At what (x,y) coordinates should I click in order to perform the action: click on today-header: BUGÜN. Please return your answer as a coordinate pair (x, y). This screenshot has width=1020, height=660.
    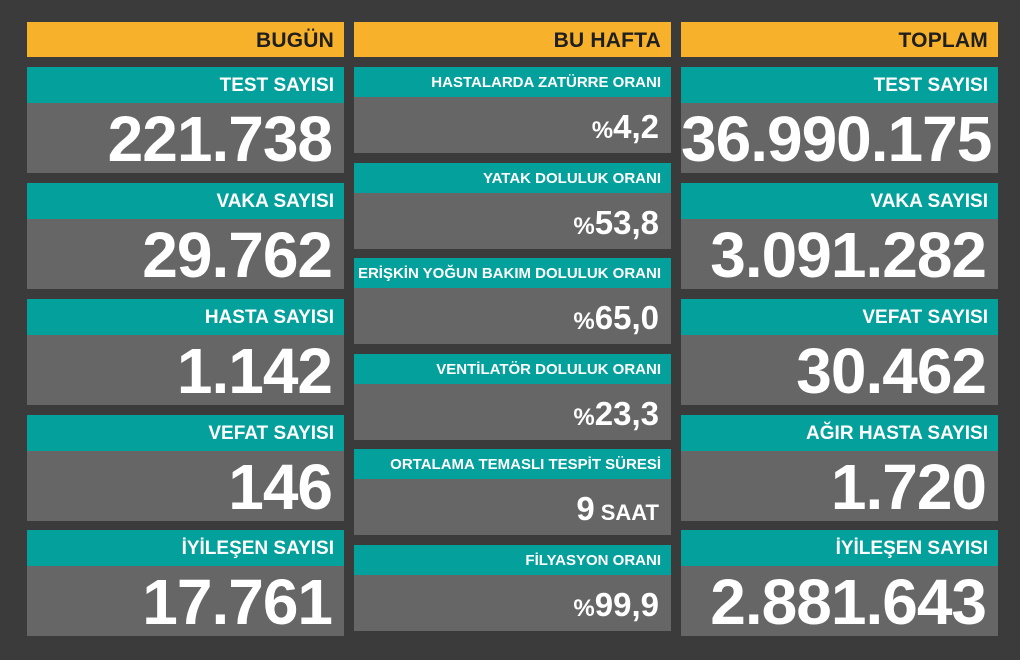
    Looking at the image, I should click on (185, 39).